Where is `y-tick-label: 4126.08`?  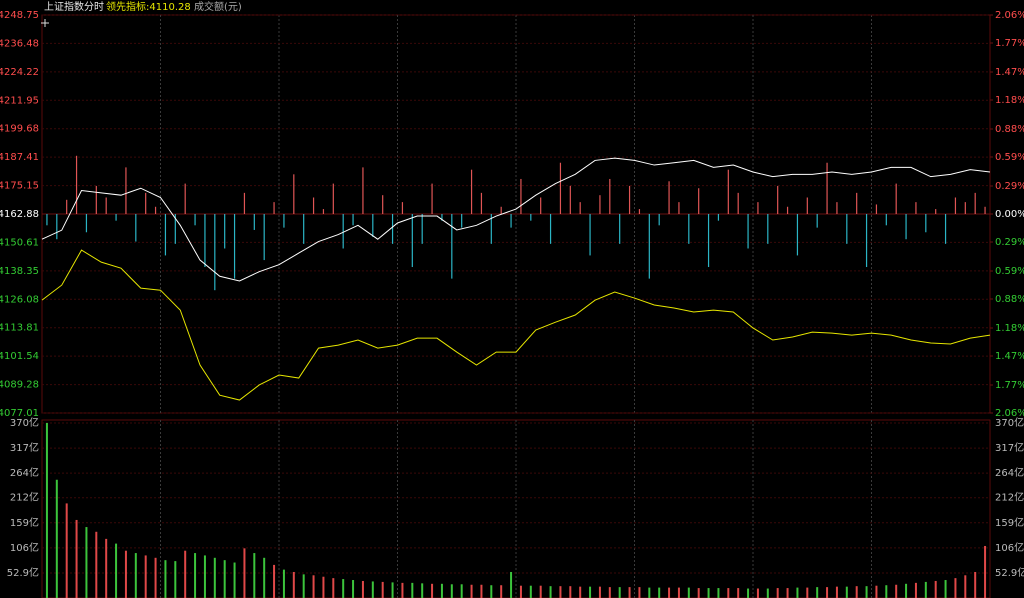 y-tick-label: 4126.08 is located at coordinates (19, 299).